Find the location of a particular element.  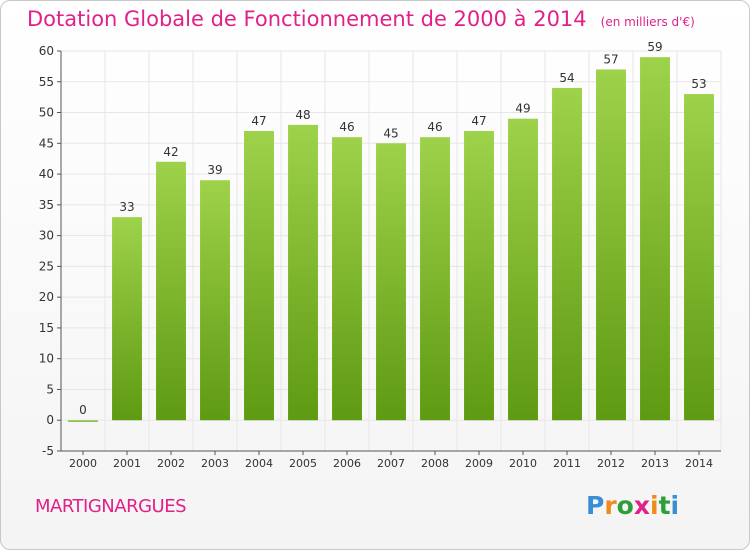

y-tick-label: 45 is located at coordinates (46, 143).